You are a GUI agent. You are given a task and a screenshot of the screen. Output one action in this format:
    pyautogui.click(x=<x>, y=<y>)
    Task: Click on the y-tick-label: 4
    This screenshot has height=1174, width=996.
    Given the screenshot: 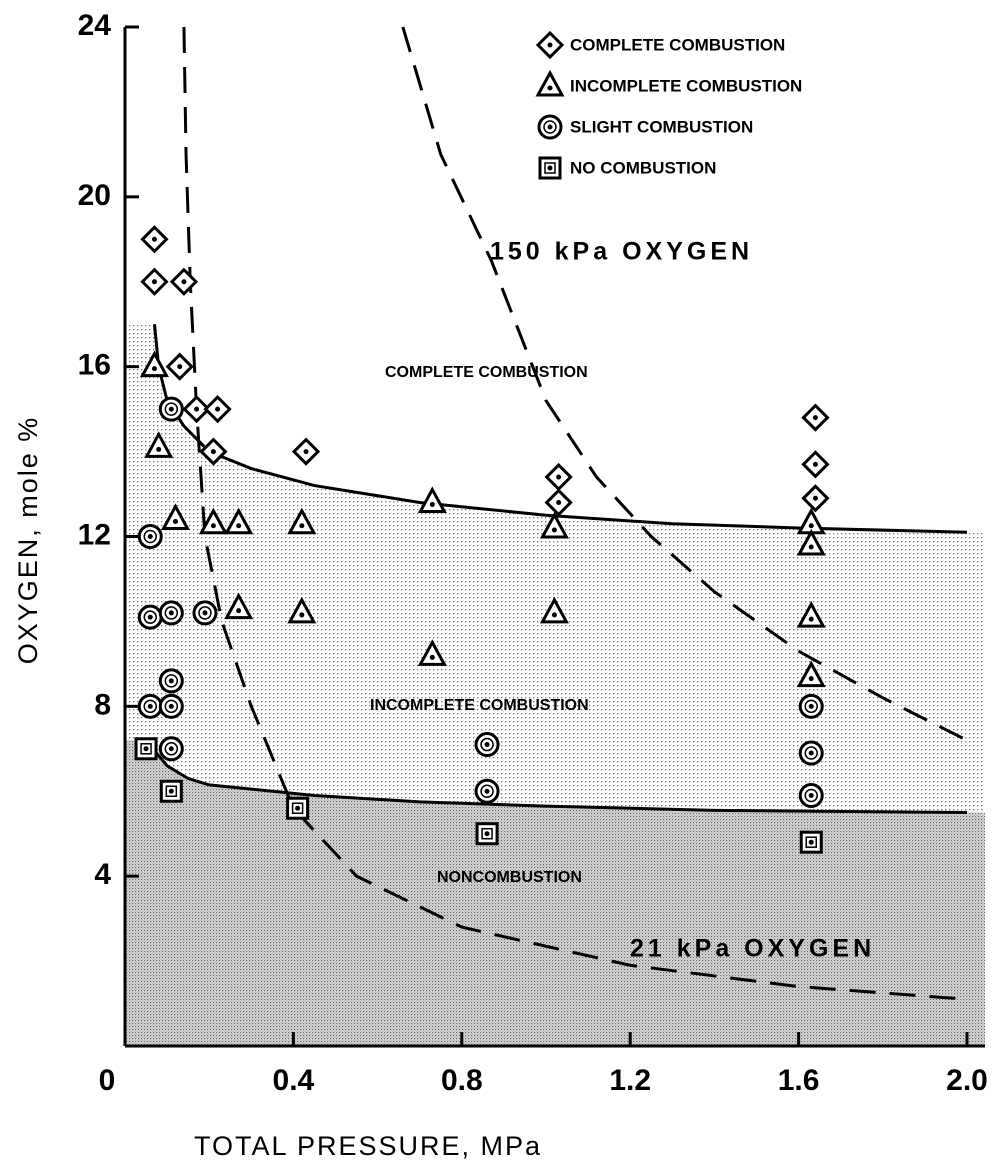 What is the action you would take?
    pyautogui.click(x=102, y=874)
    